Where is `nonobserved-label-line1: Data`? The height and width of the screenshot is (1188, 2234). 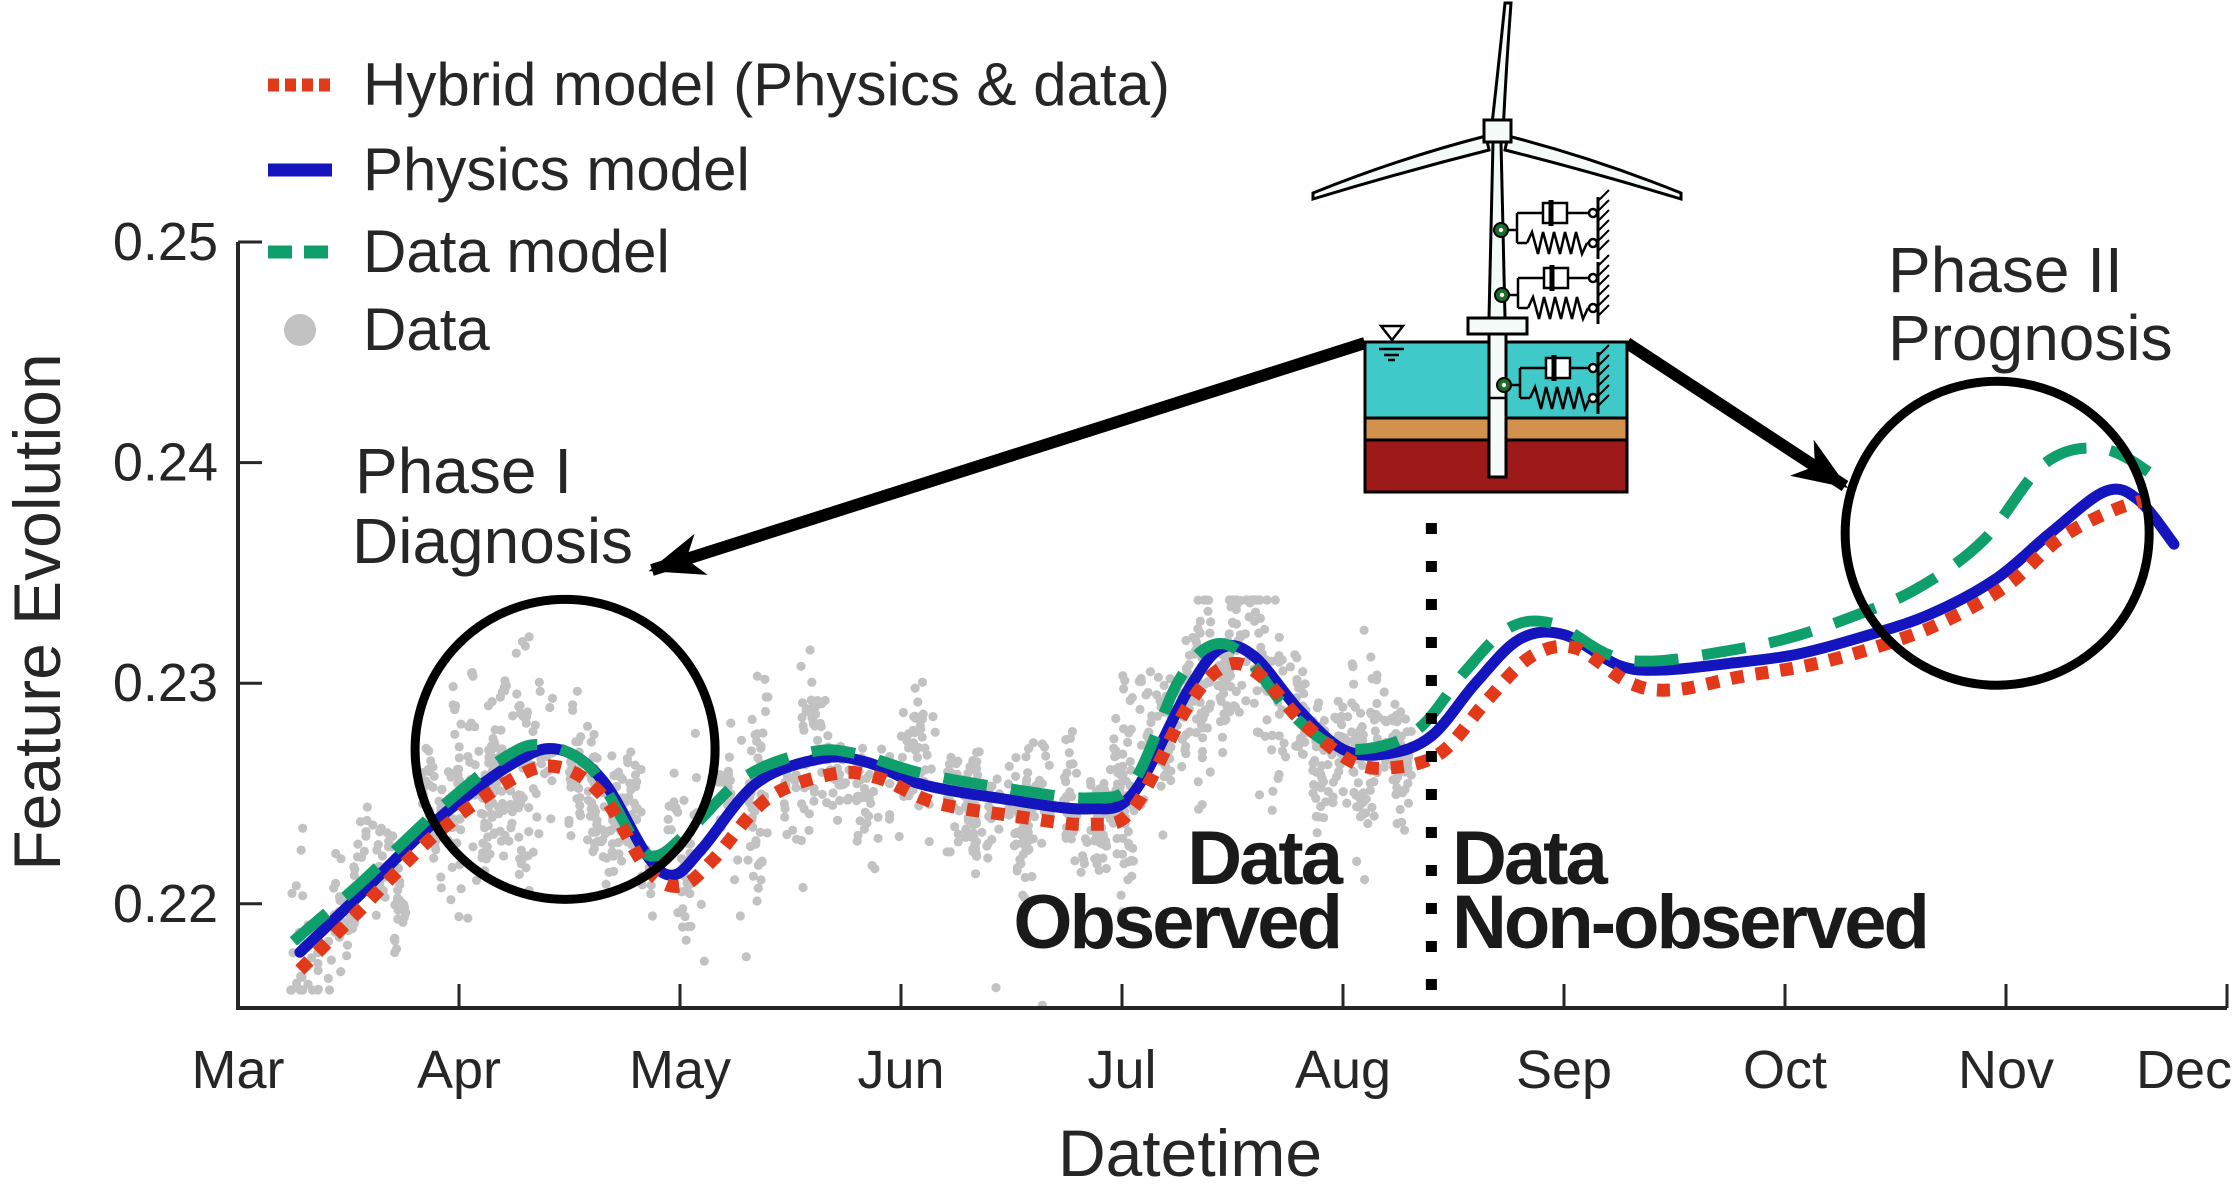 nonobserved-label-line1: Data is located at coordinates (1530, 858).